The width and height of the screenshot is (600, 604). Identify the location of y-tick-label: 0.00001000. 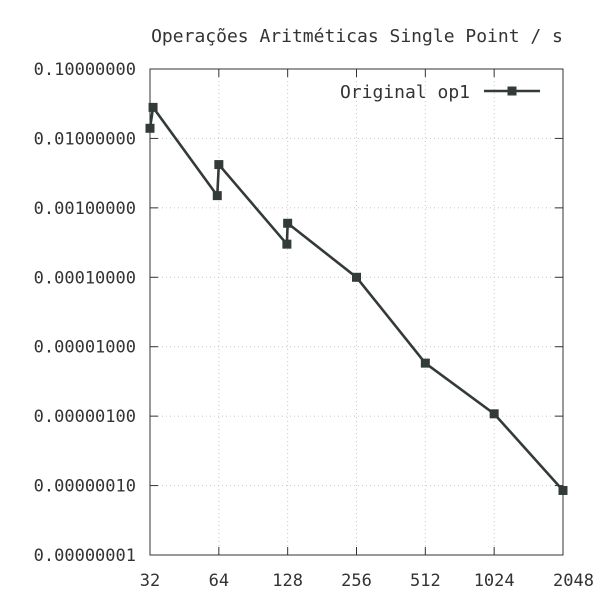
(85, 348).